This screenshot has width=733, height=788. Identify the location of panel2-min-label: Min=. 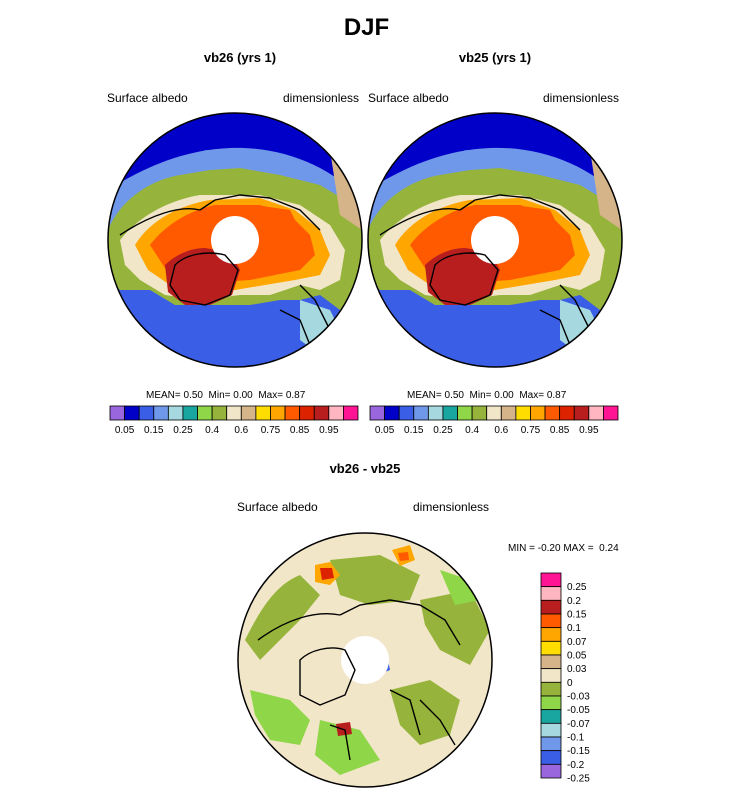
(480, 395).